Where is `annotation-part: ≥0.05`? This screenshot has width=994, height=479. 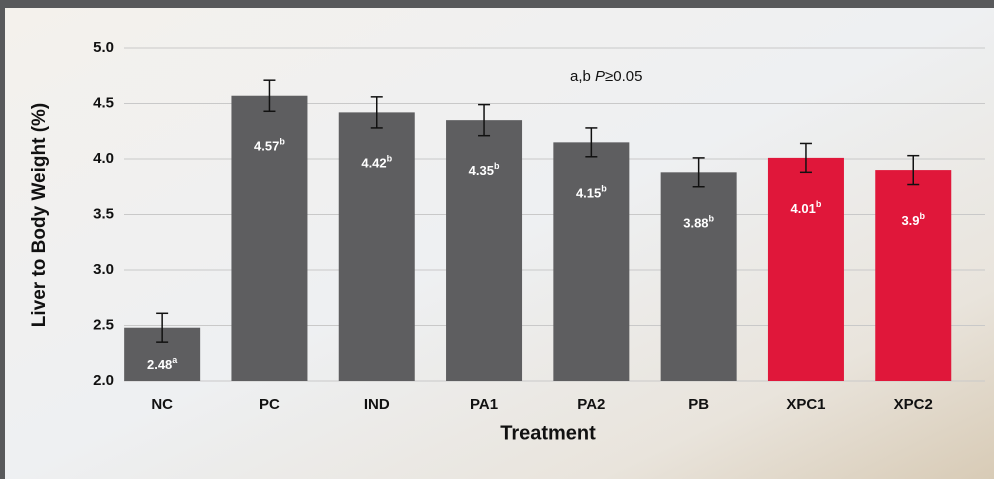
annotation-part: ≥0.05 is located at coordinates (623, 76).